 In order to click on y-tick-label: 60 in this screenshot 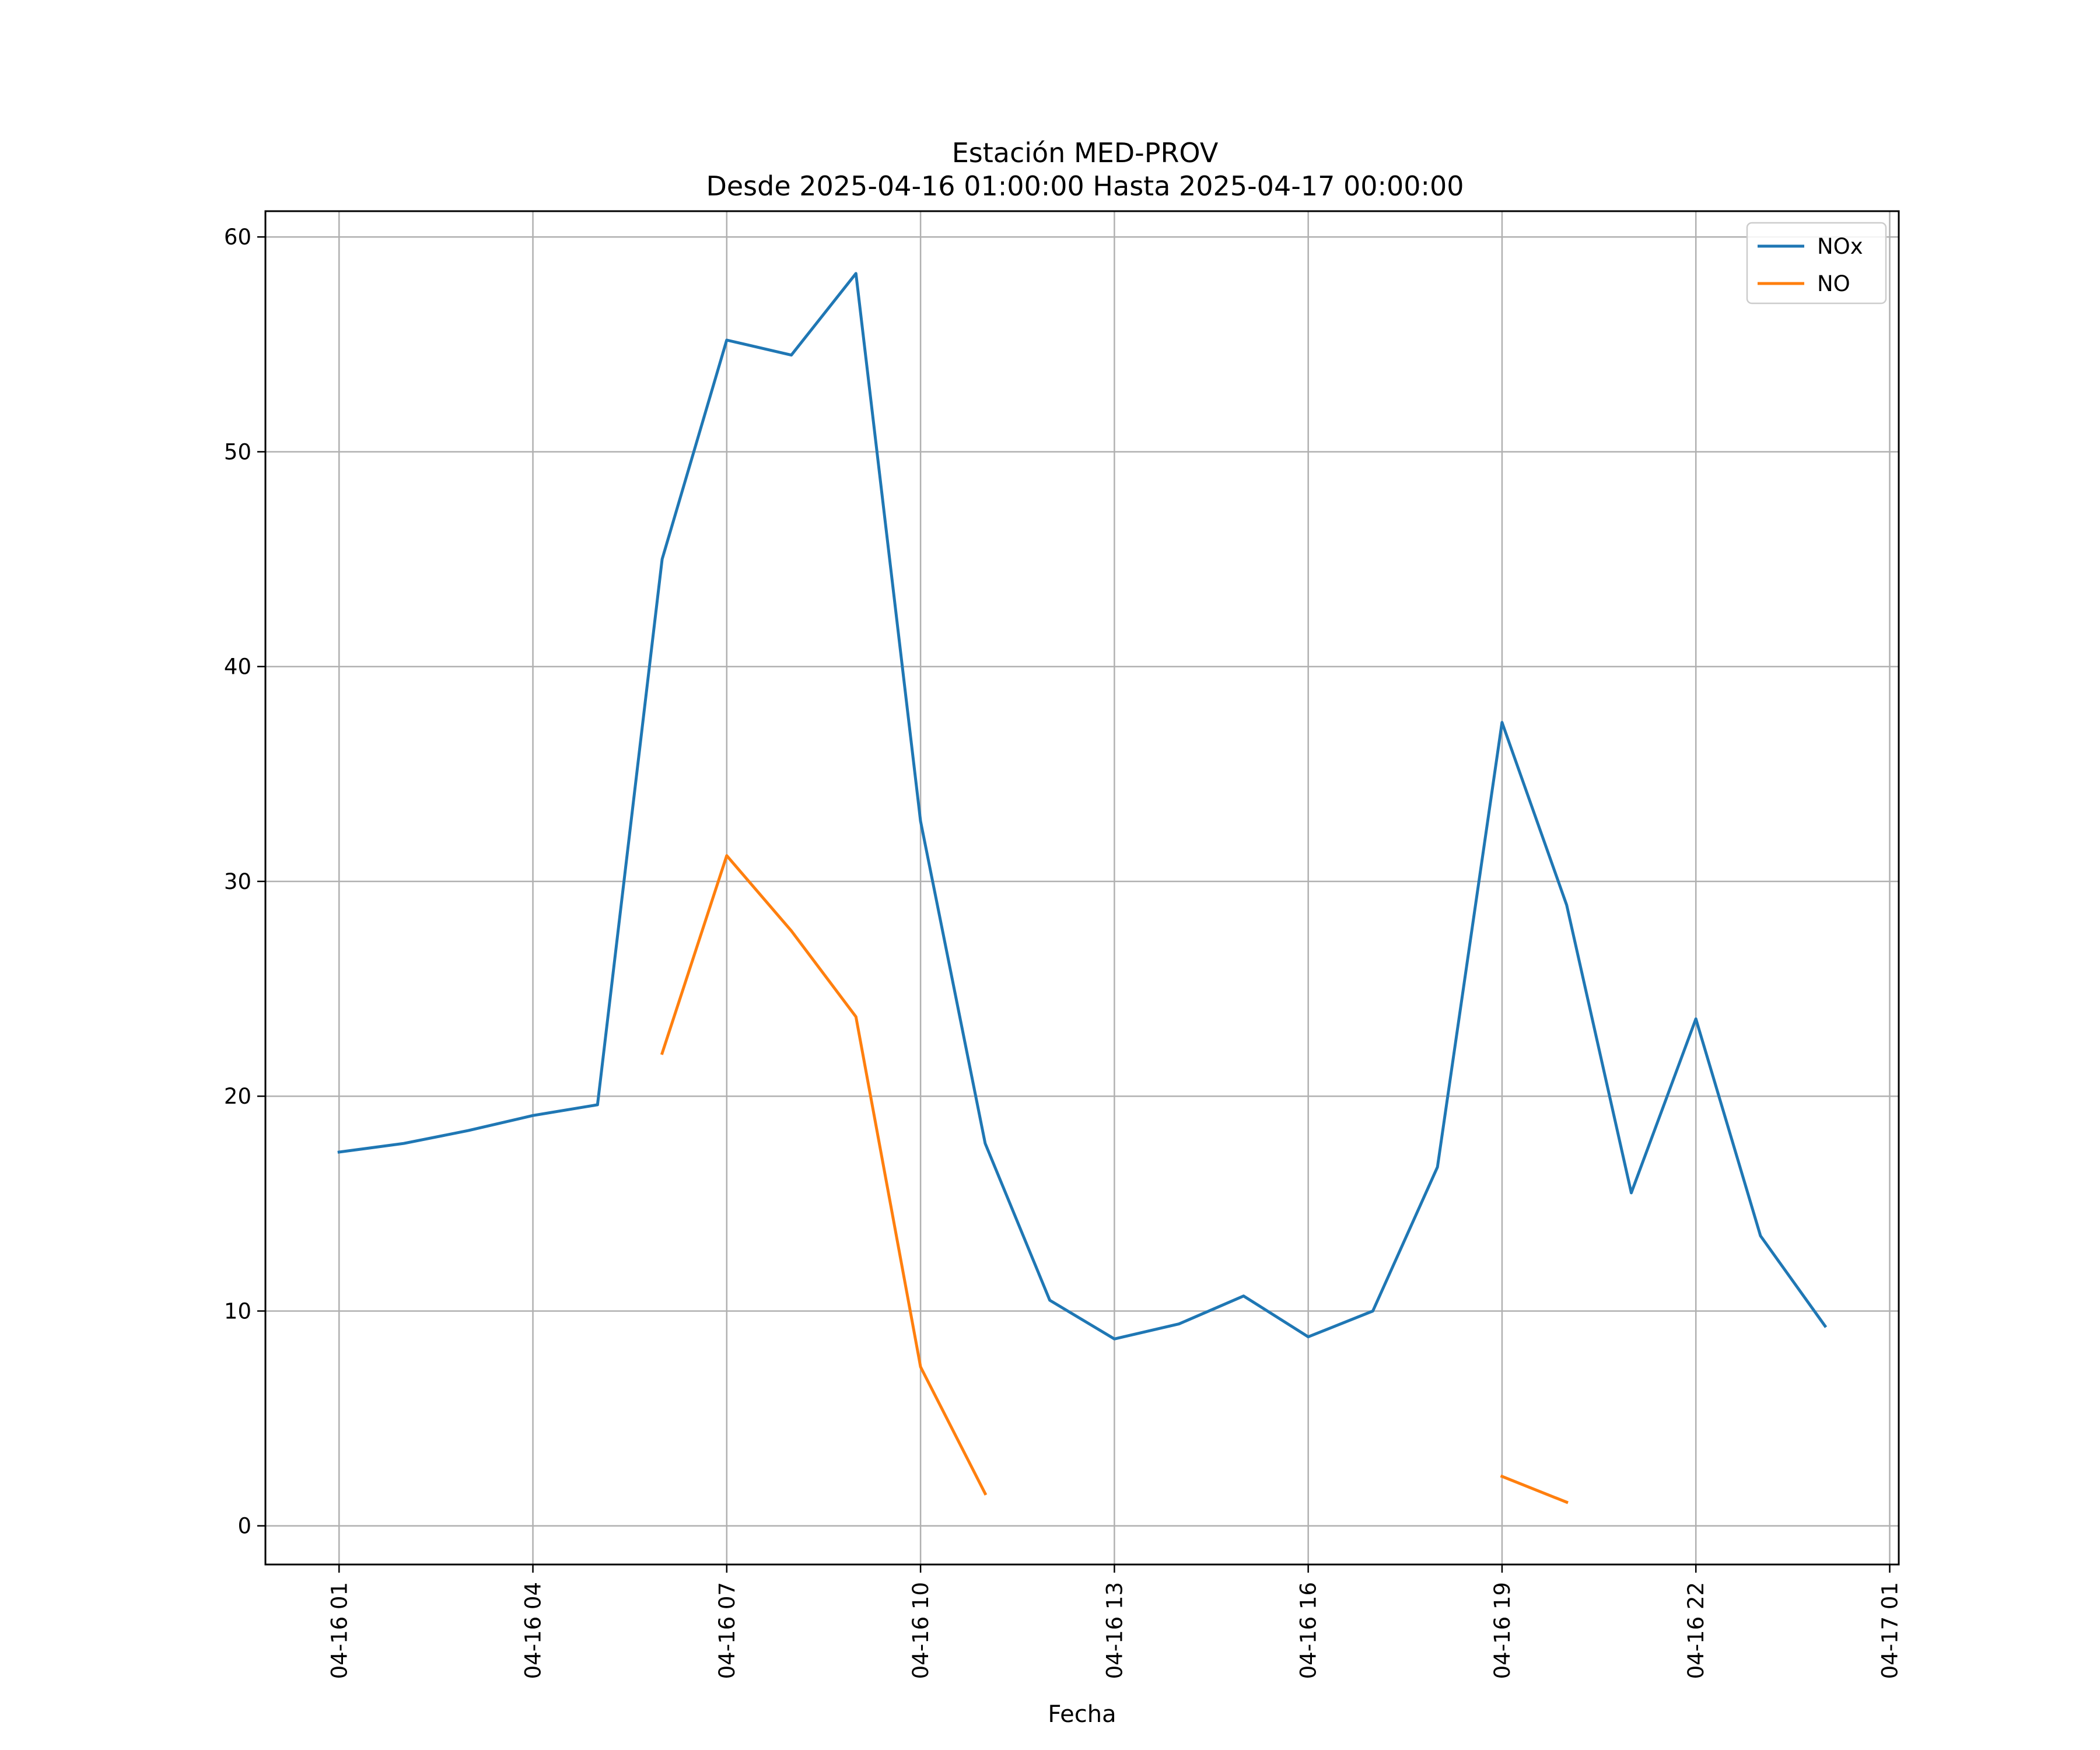, I will do `click(237, 237)`.